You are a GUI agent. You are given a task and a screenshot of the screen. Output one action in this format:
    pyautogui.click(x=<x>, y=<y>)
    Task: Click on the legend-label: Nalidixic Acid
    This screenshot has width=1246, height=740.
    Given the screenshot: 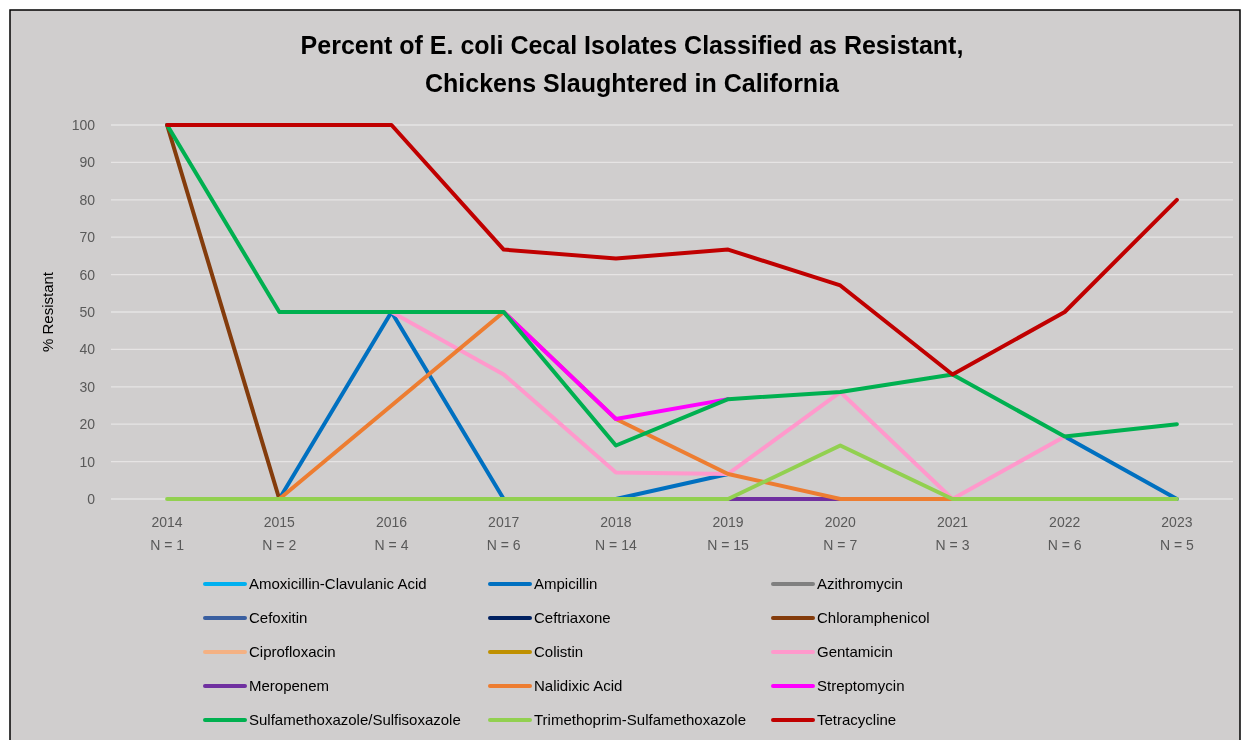 What is the action you would take?
    pyautogui.click(x=578, y=685)
    